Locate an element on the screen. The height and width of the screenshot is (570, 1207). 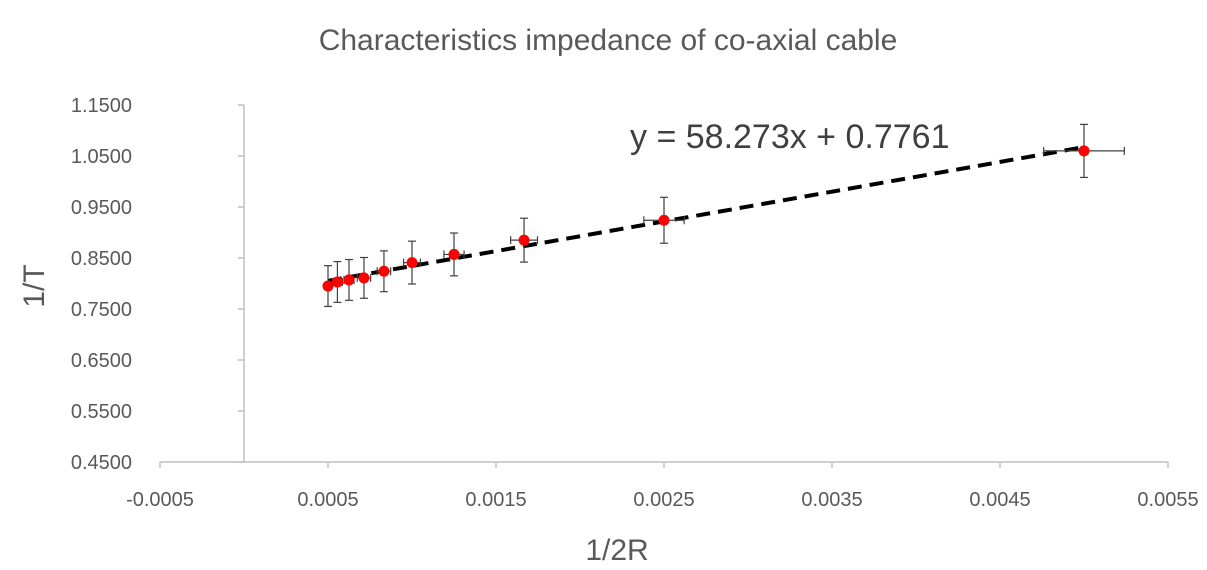
y-tick-label: 0.8500 is located at coordinates (101, 259).